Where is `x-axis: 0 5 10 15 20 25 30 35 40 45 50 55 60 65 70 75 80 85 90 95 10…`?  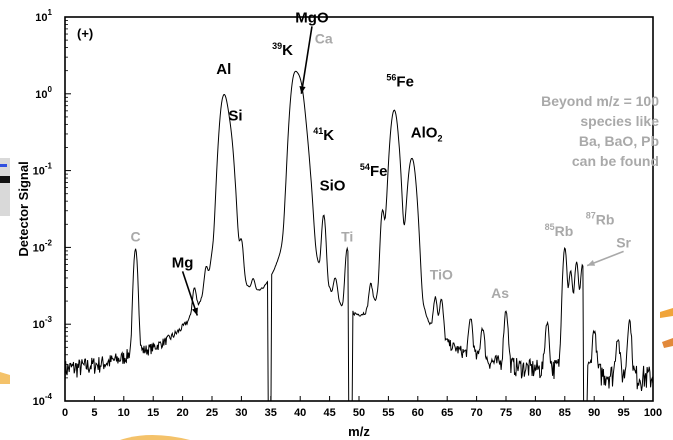 x-axis: 0 5 10 15 20 25 30 35 40 45 50 55 60 65 70 75 80 85 90 95 10… is located at coordinates (362, 407).